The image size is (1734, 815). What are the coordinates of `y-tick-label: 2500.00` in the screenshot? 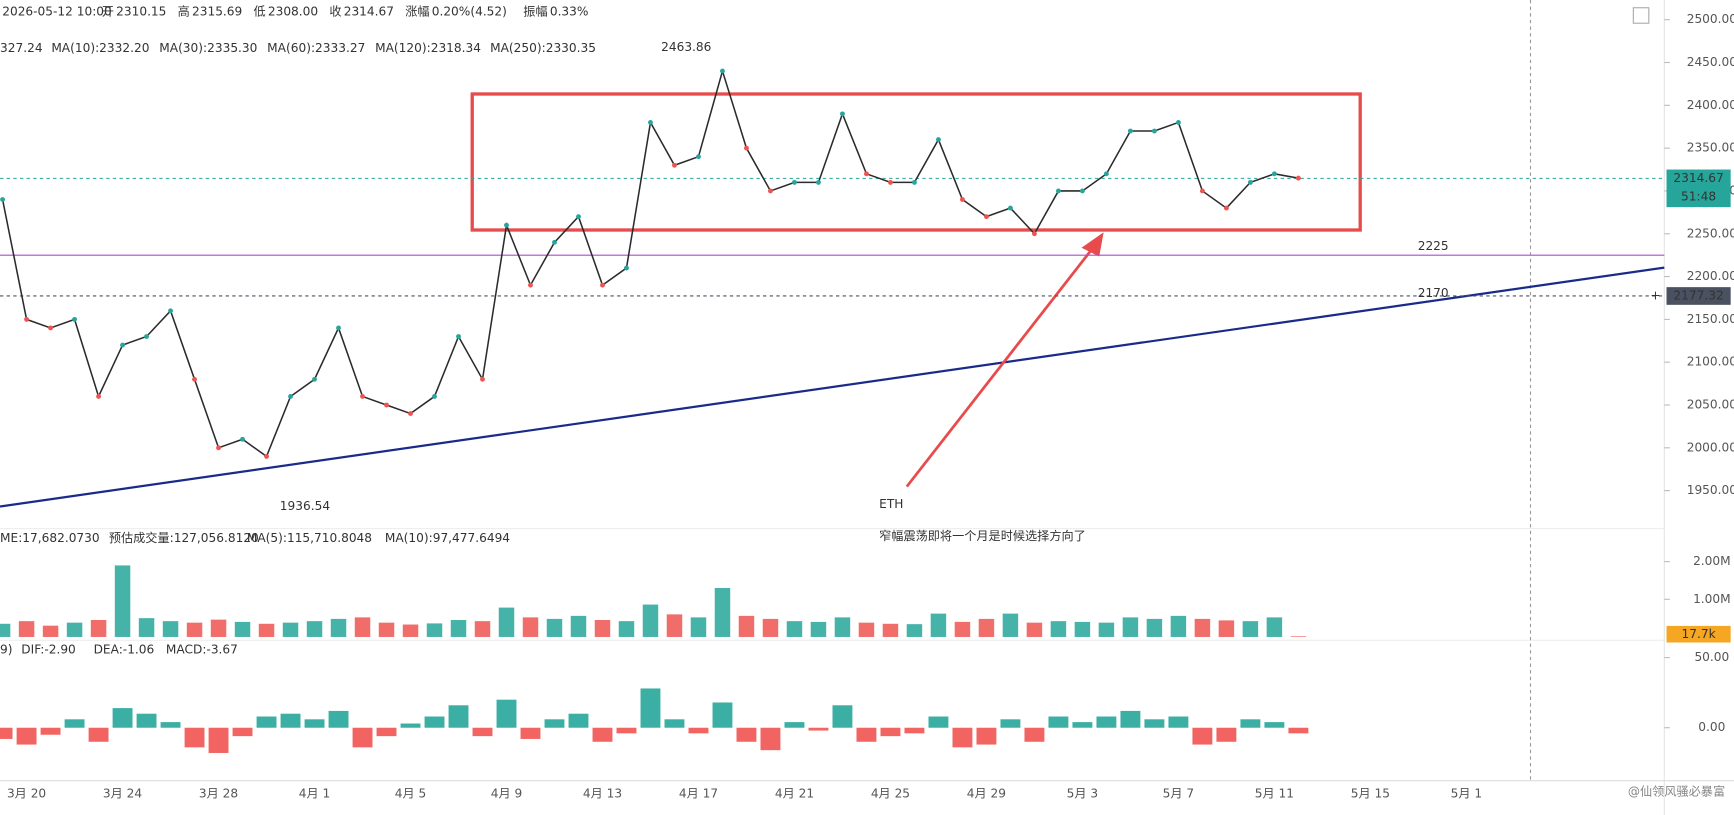 It's located at (1710, 19).